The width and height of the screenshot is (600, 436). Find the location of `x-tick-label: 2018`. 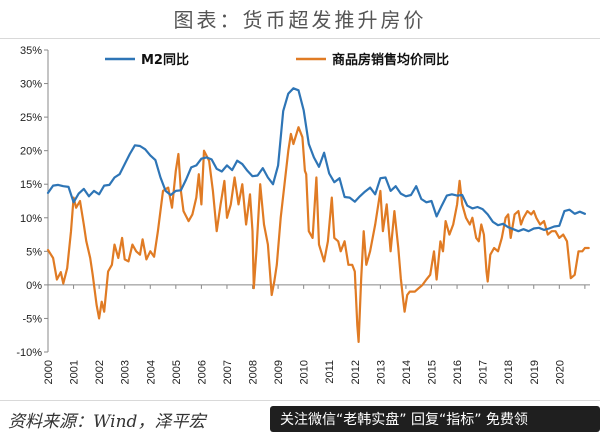

x-tick-label: 2018 is located at coordinates (509, 372).